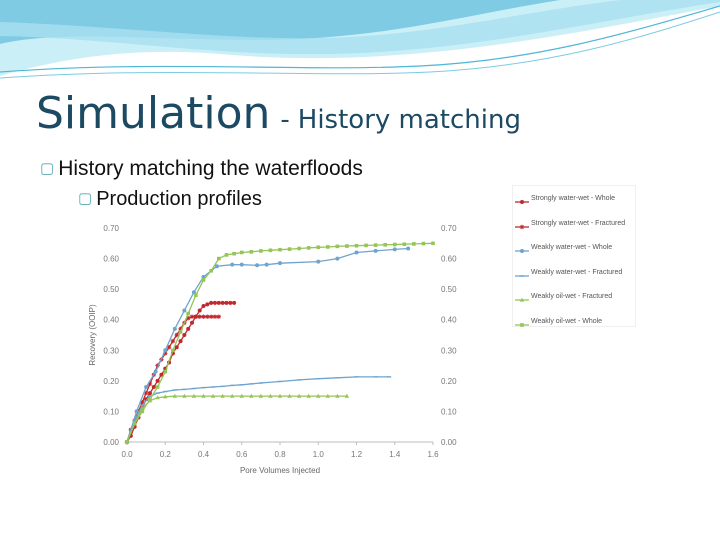 Image resolution: width=720 pixels, height=540 pixels. What do you see at coordinates (449, 381) in the screenshot?
I see `right-y-tick-label: 0.20` at bounding box center [449, 381].